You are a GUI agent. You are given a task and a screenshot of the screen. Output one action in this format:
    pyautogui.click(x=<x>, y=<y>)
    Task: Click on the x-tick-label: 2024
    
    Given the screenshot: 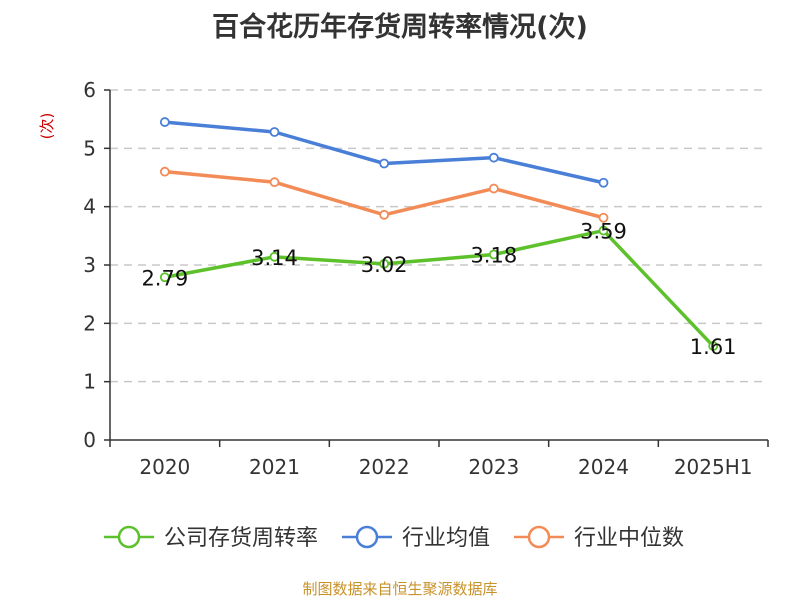 What is the action you would take?
    pyautogui.click(x=603, y=467)
    